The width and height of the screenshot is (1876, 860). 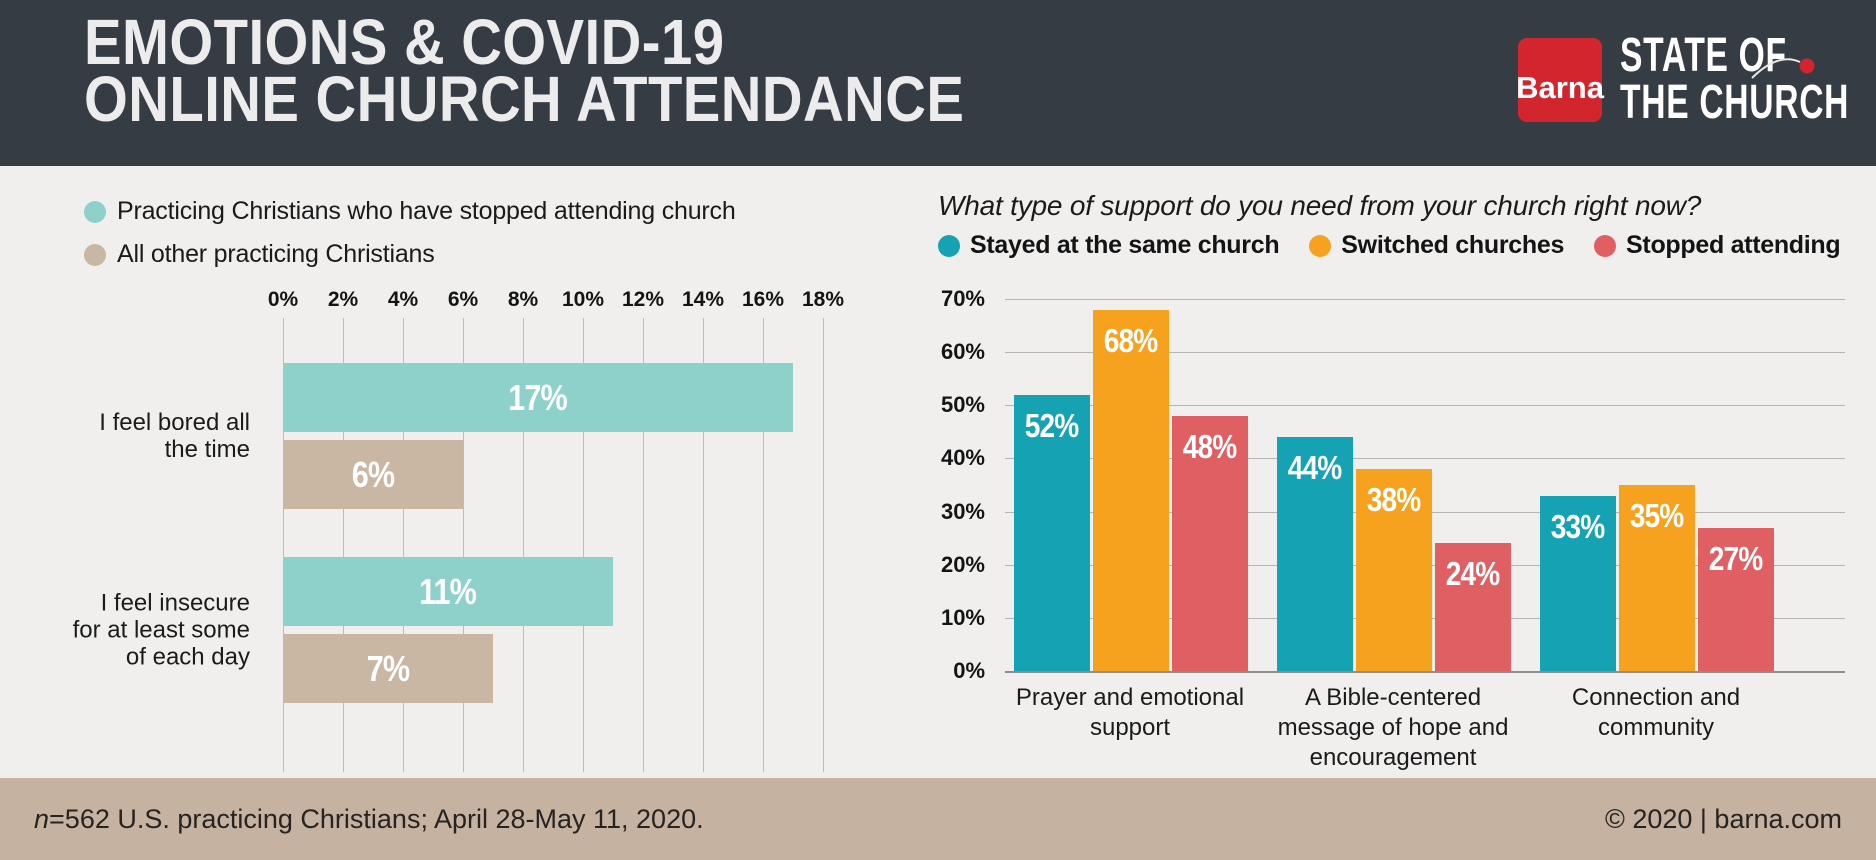 What do you see at coordinates (524, 99) in the screenshot?
I see `page-title-line2: ONLINE CHURCH ATTENDANCE` at bounding box center [524, 99].